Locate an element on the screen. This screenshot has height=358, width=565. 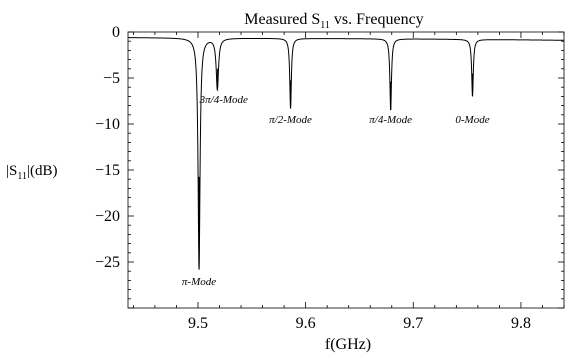
x-tick-label: 9.8 is located at coordinates (521, 323).